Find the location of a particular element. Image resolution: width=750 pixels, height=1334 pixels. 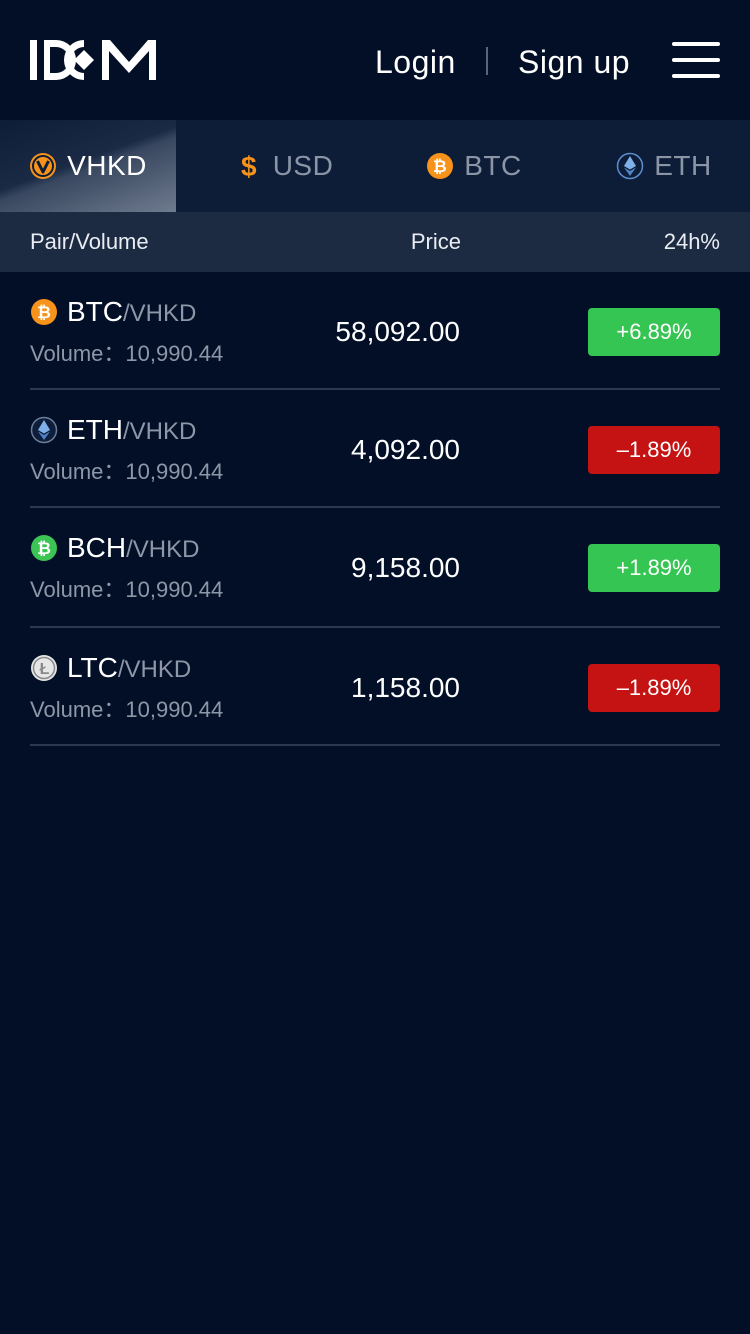

change-badge: +1.89% is located at coordinates (654, 568).